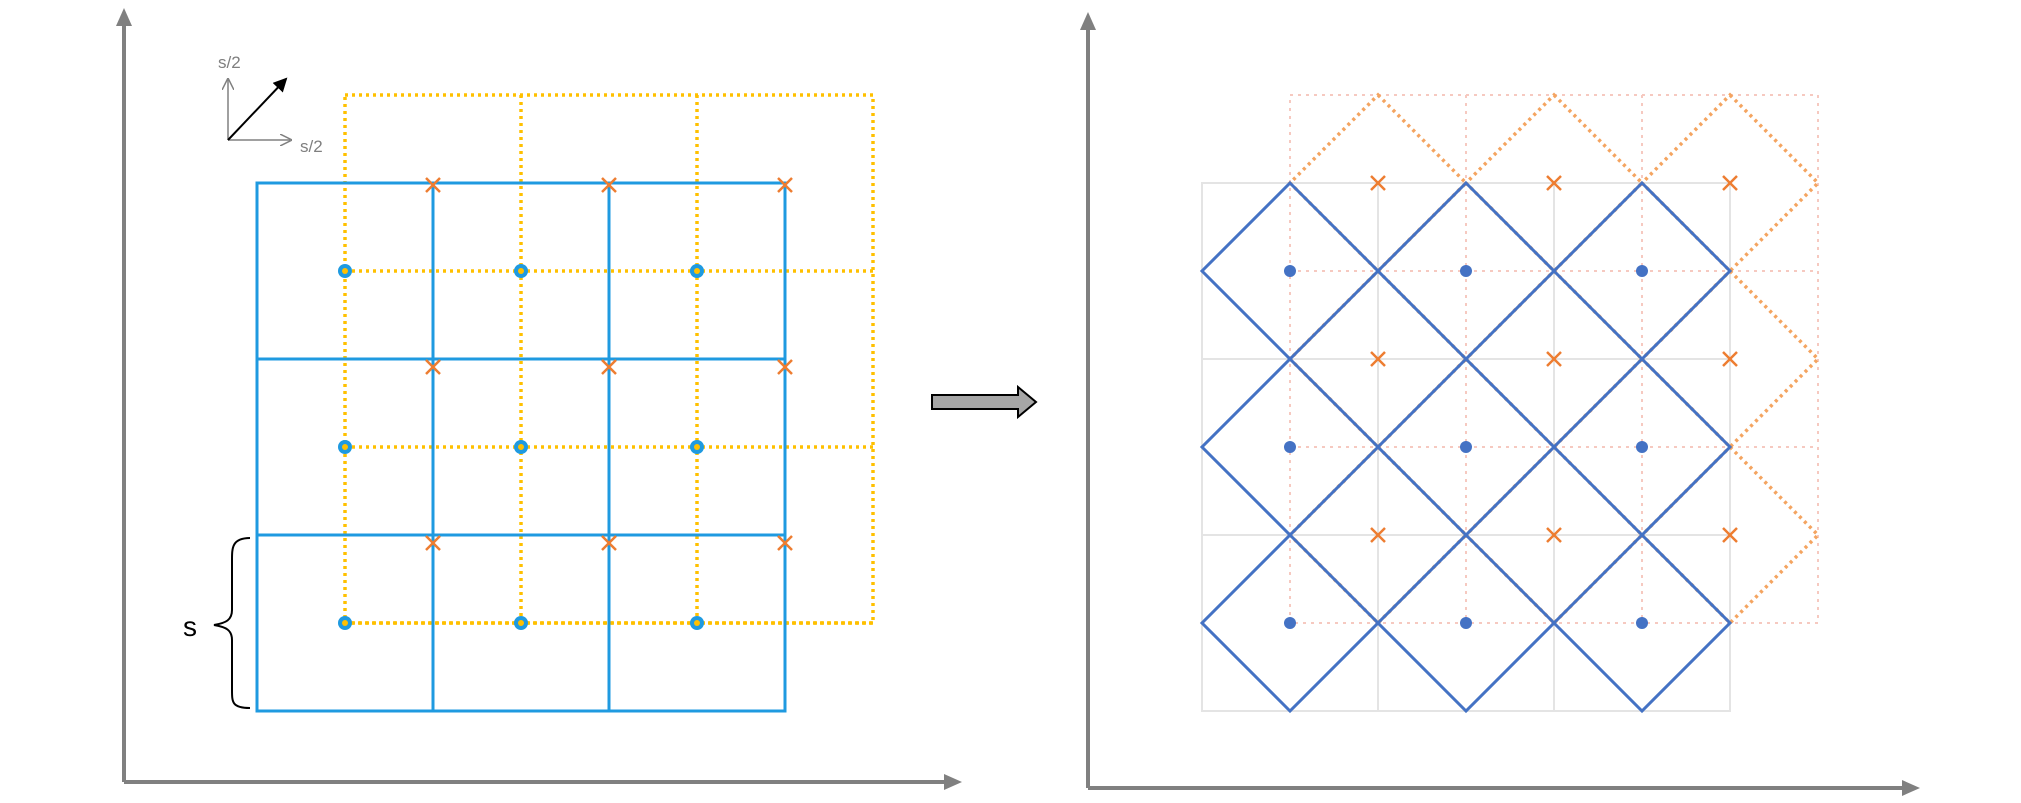 The image size is (2021, 803). What do you see at coordinates (953, 782) in the screenshot?
I see `left-x-axis-arrow-icon` at bounding box center [953, 782].